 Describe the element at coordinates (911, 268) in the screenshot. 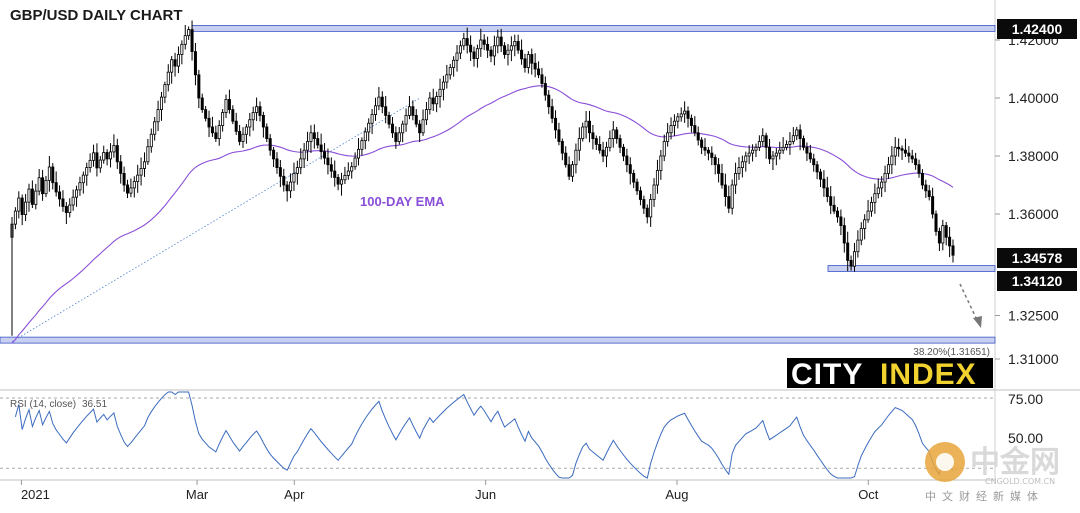

I see `support-band` at that location.